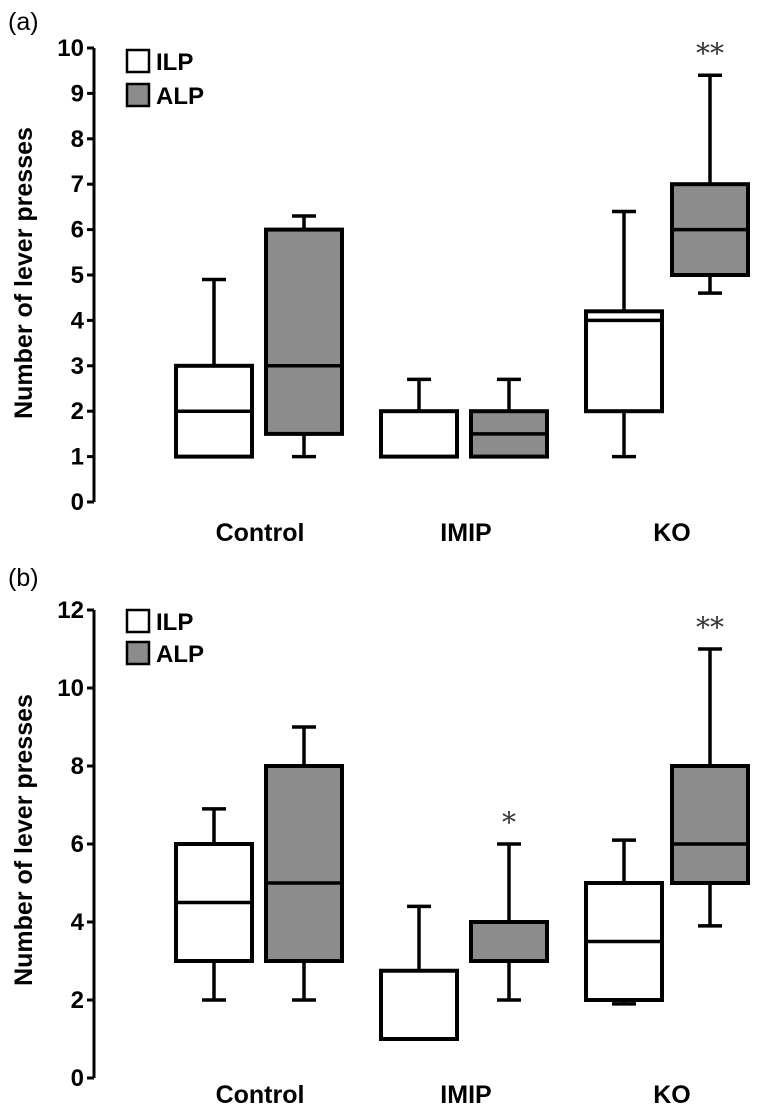 Image resolution: width=758 pixels, height=1113 pixels. I want to click on y-tick-label: 5, so click(77, 275).